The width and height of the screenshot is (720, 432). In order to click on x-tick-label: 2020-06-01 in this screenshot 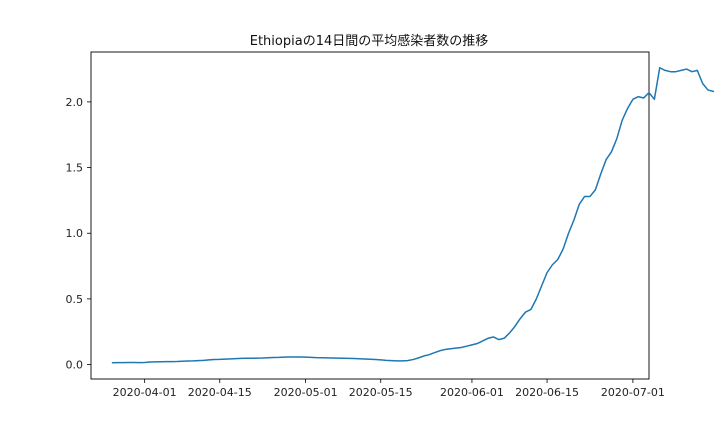, I will do `click(472, 392)`.